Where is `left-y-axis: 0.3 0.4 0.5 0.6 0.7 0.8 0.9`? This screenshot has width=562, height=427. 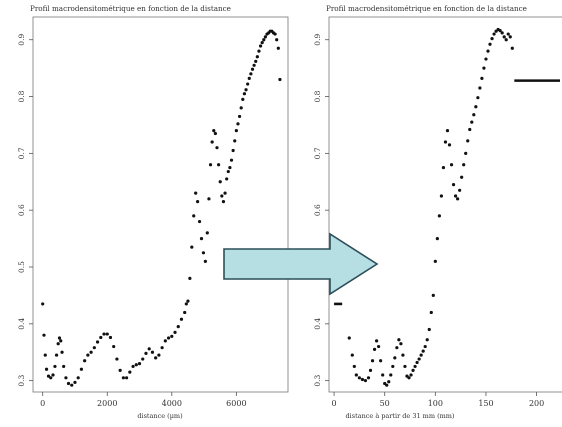 left-y-axis: 0.3 0.4 0.5 0.6 0.7 0.8 0.9 is located at coordinates (25, 210).